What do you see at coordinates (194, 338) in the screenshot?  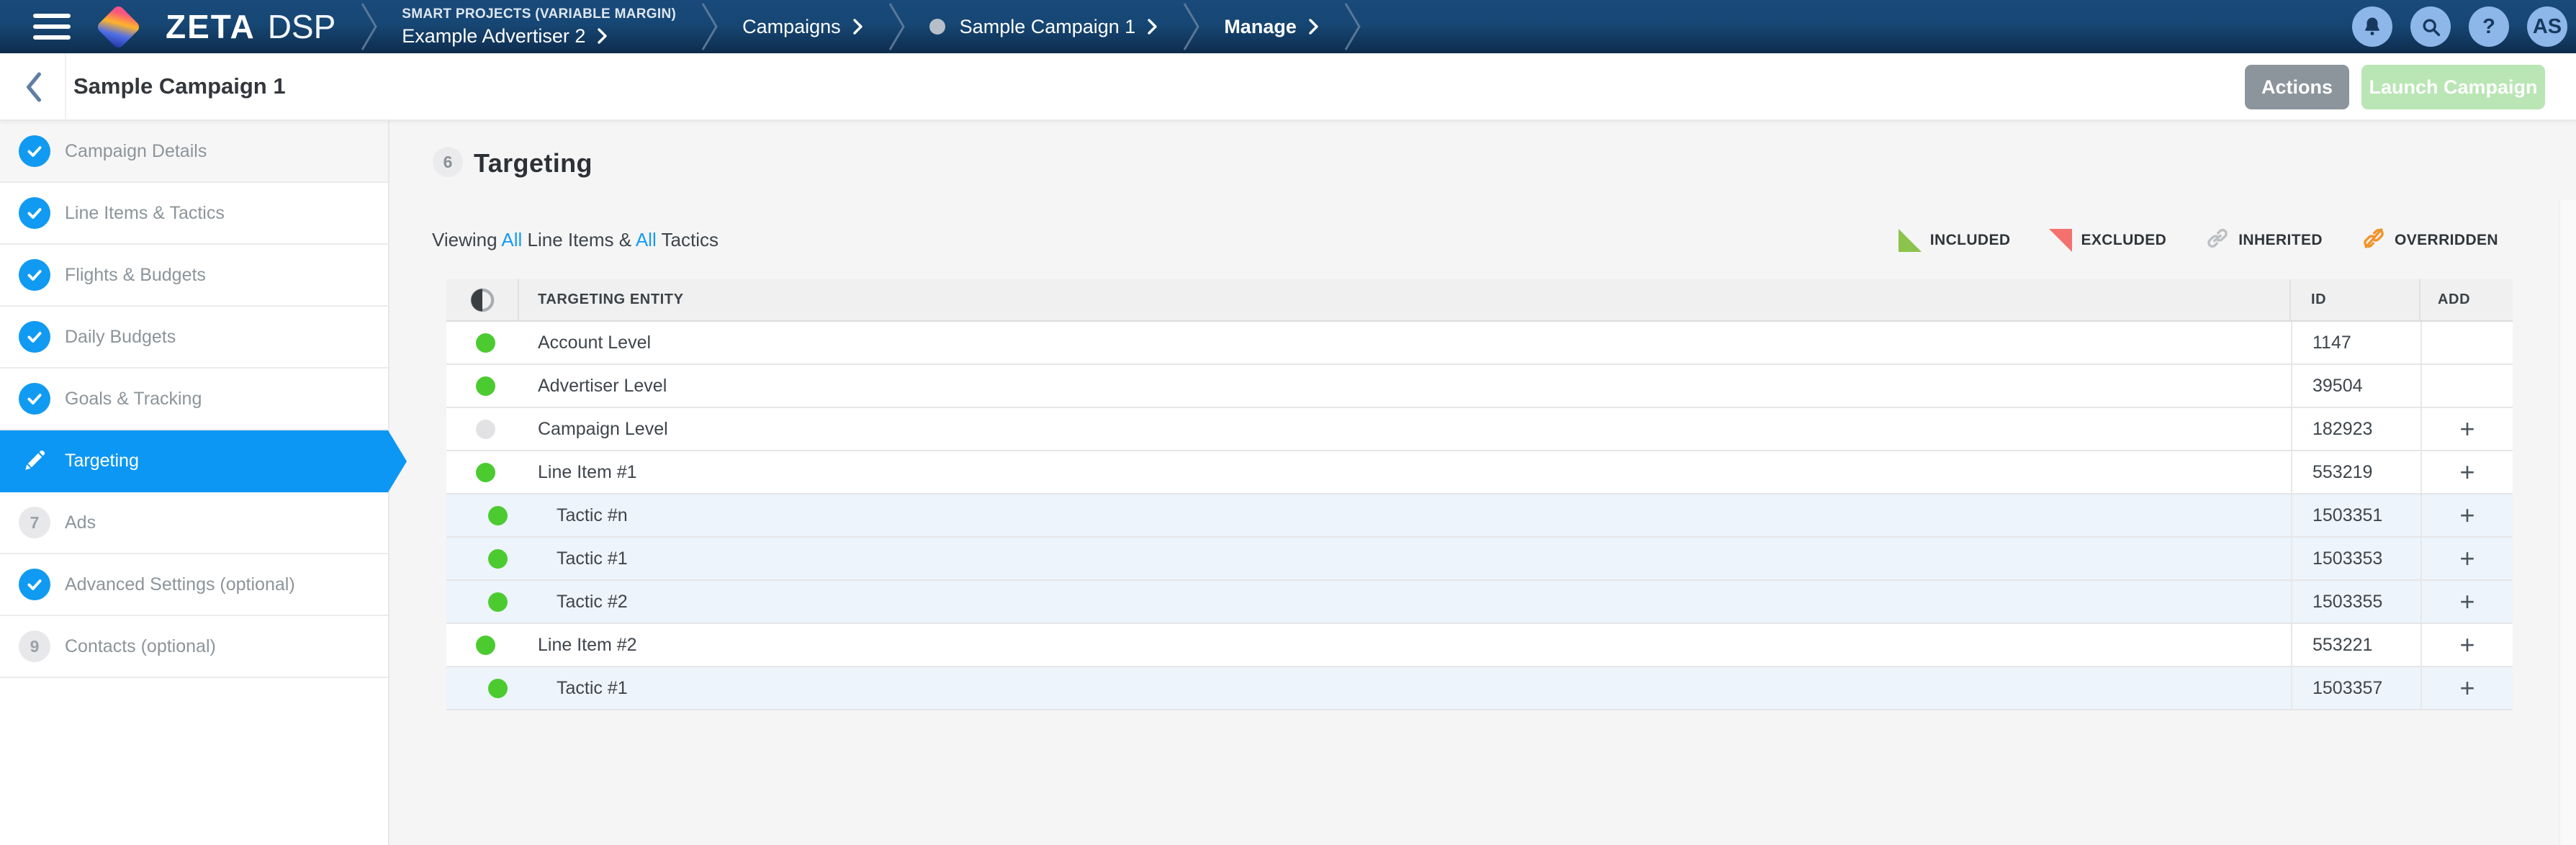 I see `sidebar-item-daily-budgets: Daily Budgets` at bounding box center [194, 338].